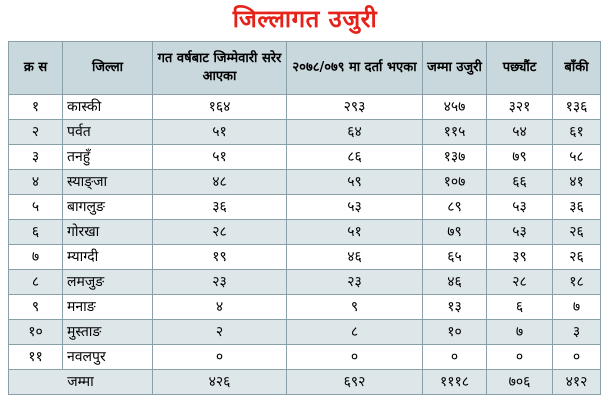 The width and height of the screenshot is (610, 418). I want to click on cell-settled: ०, so click(519, 357).